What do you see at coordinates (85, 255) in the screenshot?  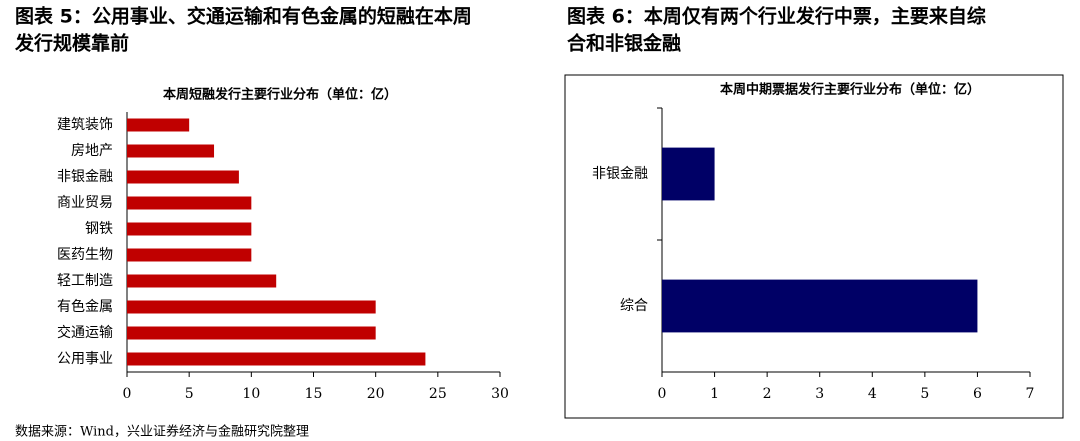 I see `y-tick-label: 医药生物` at bounding box center [85, 255].